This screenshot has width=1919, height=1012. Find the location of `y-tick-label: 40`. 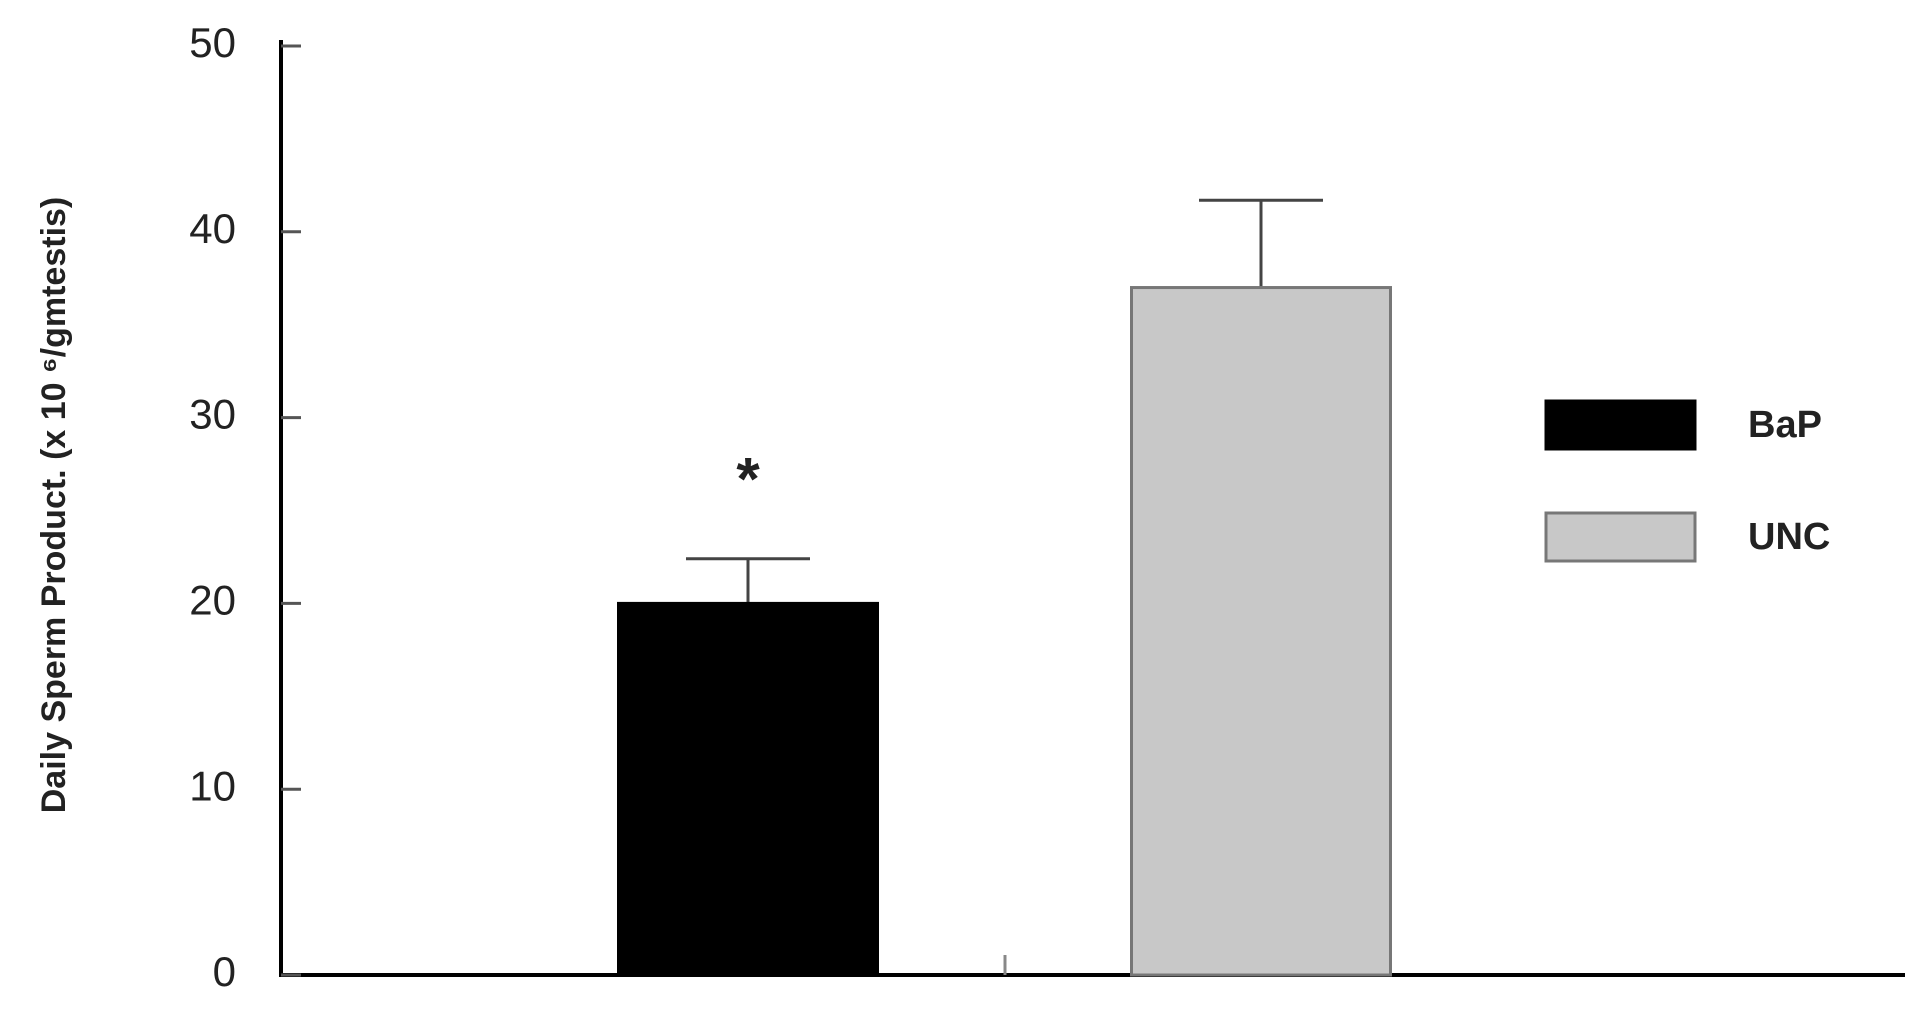

y-tick-label: 40 is located at coordinates (212, 228).